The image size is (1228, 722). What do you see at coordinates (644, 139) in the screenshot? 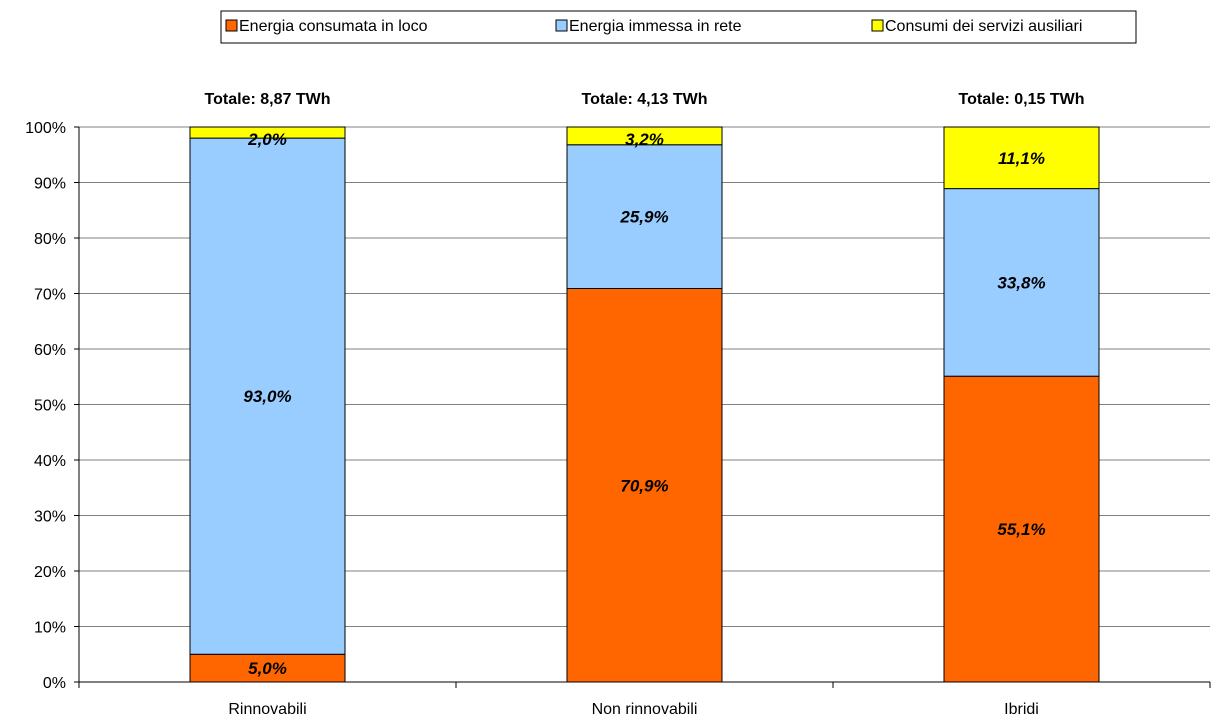
I see `data-label: 3,2%` at bounding box center [644, 139].